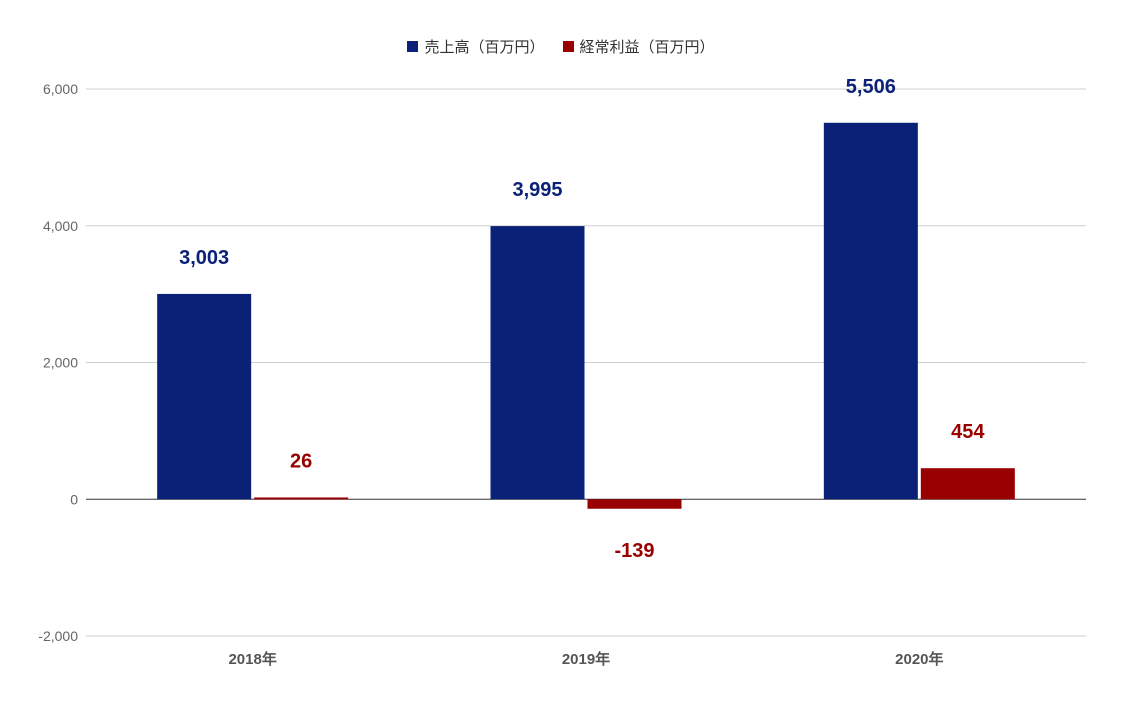  What do you see at coordinates (586, 659) in the screenshot?
I see `x-tick-label: 2019年` at bounding box center [586, 659].